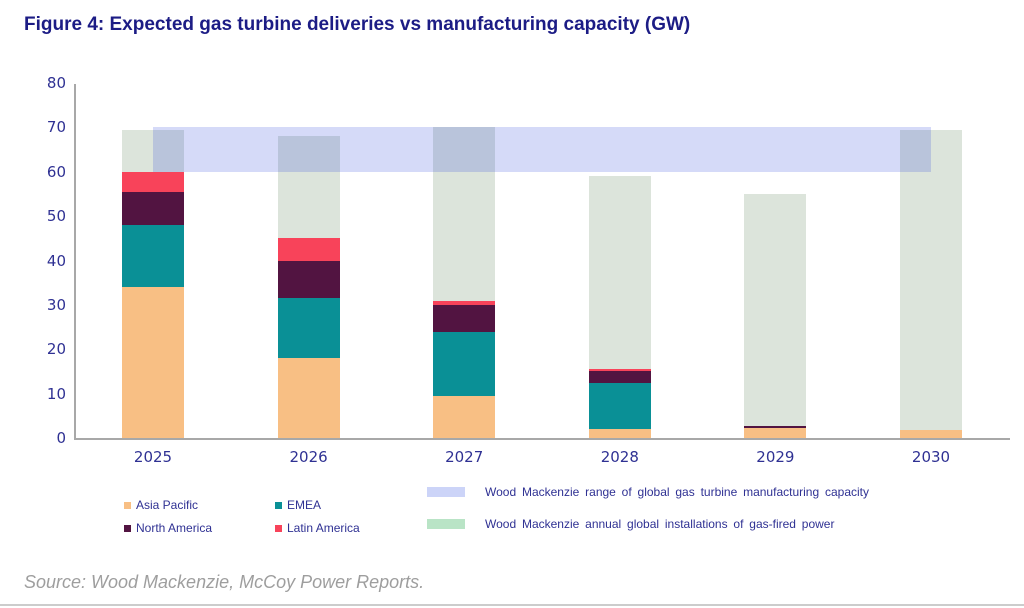  What do you see at coordinates (167, 505) in the screenshot?
I see `legend-label-asia-pacific: Asia Pacific` at bounding box center [167, 505].